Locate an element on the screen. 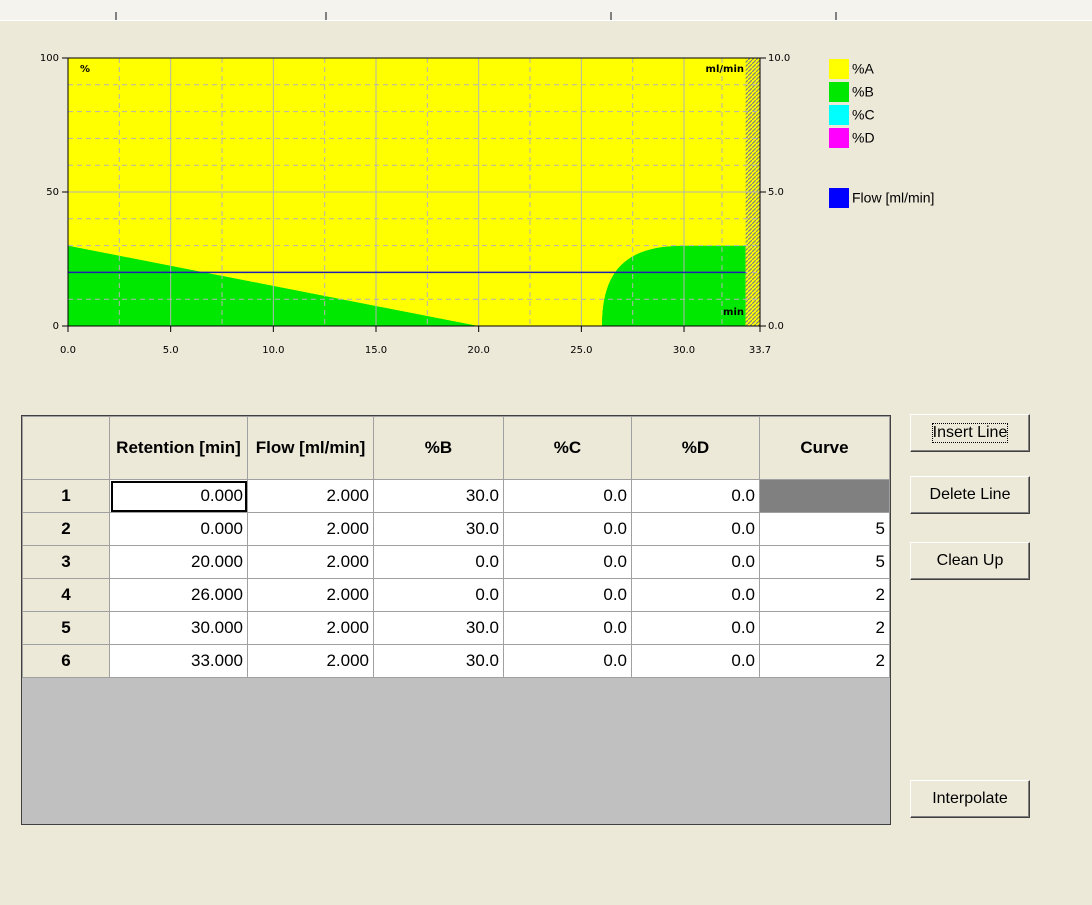  row-header: 5 is located at coordinates (66, 628).